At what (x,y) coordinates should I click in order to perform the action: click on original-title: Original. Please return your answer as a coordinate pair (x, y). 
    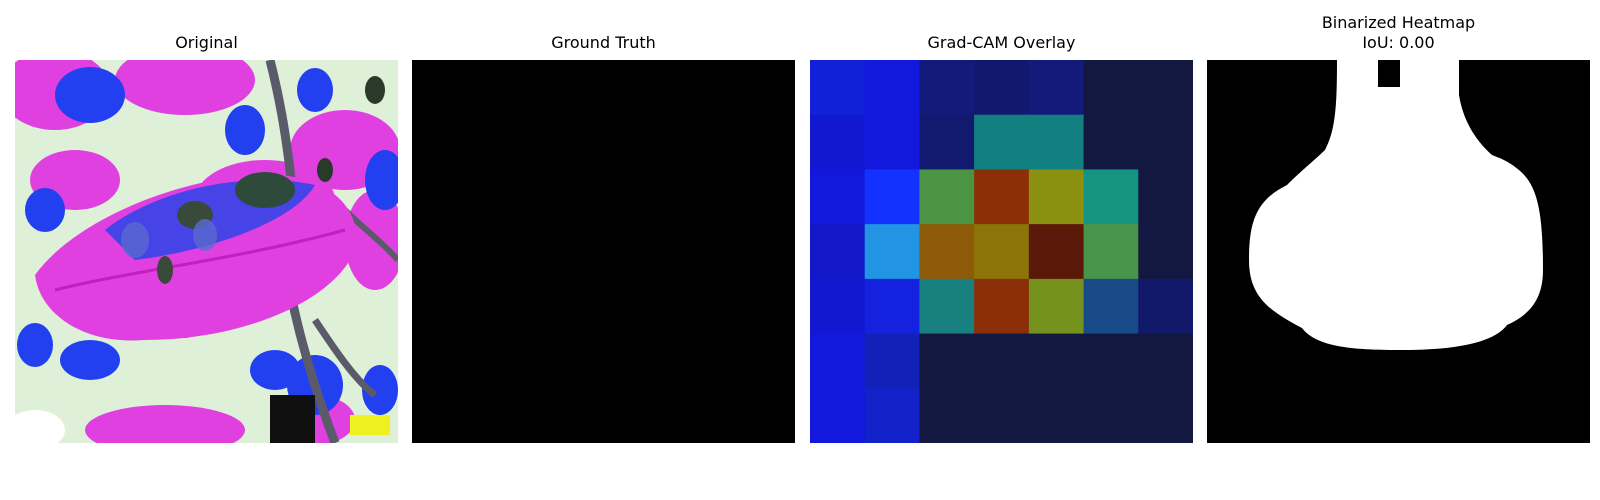
    Looking at the image, I should click on (206, 42).